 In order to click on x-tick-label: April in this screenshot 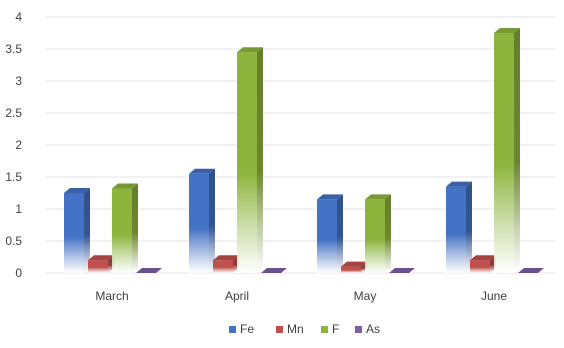, I will do `click(237, 296)`.